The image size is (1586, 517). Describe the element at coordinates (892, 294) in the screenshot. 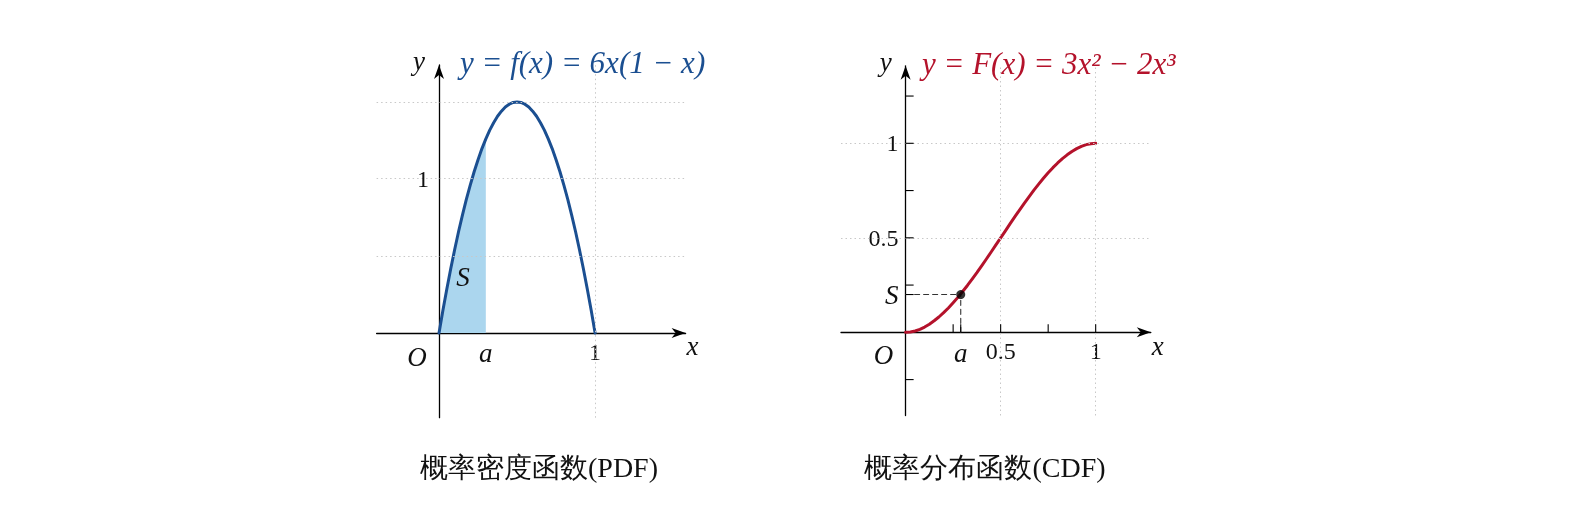

I see `y-tick-label: S` at that location.